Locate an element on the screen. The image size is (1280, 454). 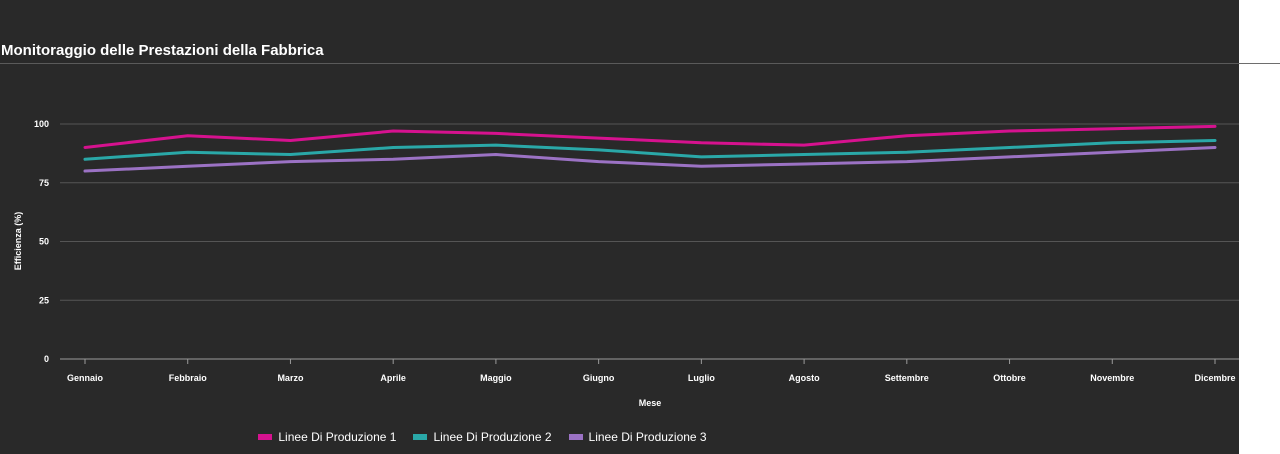
x-tick-label: Marzo is located at coordinates (290, 378).